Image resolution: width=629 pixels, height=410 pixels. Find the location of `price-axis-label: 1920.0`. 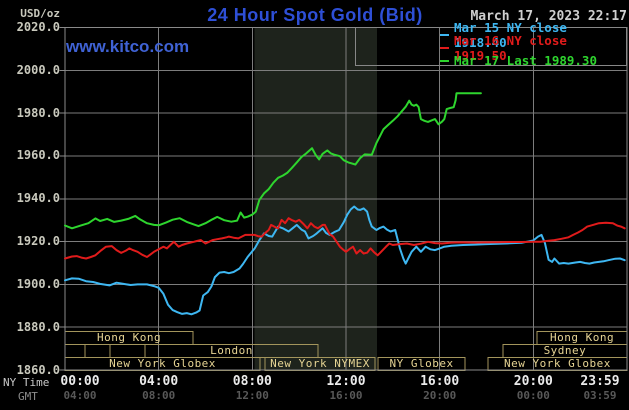

price-axis-label: 1920.0 is located at coordinates (38, 241).